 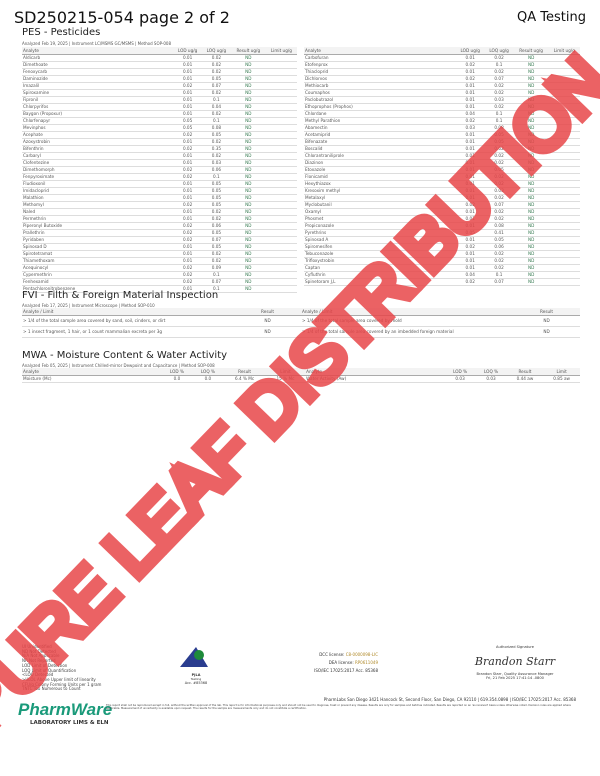 What do you see at coordinates (442, 282) in the screenshot?
I see `table-row: Spinetoram J,L 0.02 0.07 ND` at bounding box center [442, 282].